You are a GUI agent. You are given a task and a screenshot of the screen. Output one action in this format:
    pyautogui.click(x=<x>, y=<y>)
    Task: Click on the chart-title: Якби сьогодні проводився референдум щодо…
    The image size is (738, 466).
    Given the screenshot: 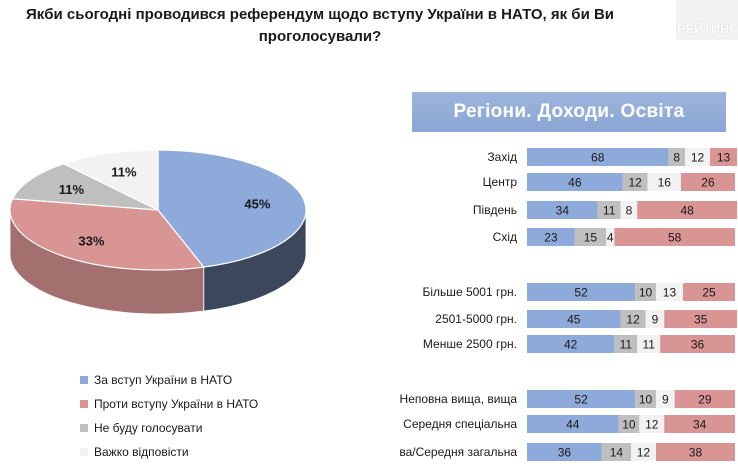 What is the action you would take?
    pyautogui.click(x=320, y=25)
    